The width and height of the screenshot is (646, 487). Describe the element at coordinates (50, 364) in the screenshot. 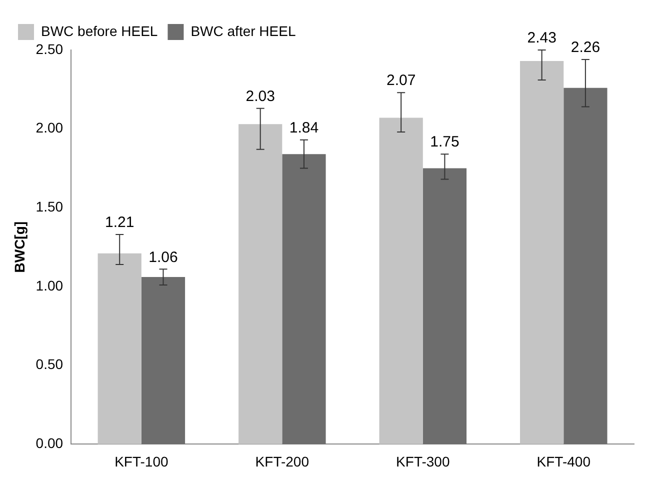

I see `y-tick-label: 0.50` at that location.